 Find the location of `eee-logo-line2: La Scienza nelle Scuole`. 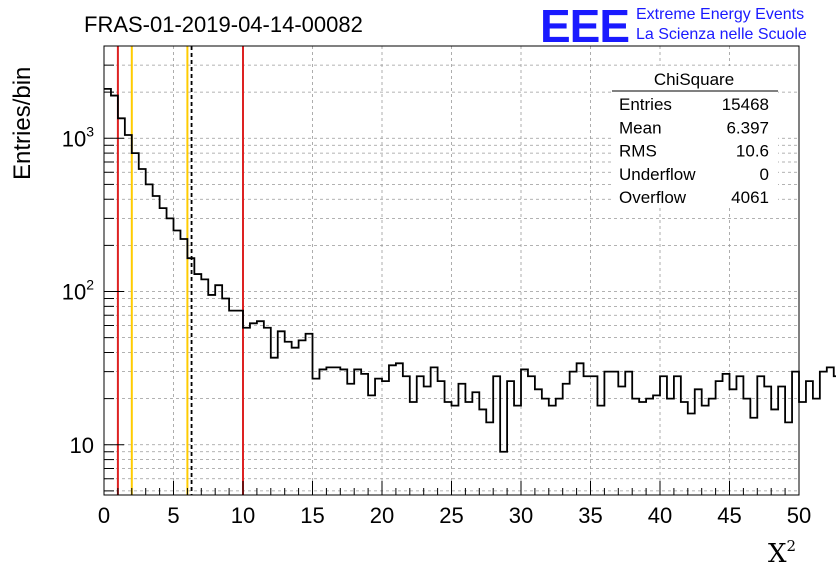

eee-logo-line2: La Scienza nelle Scuole is located at coordinates (721, 34).